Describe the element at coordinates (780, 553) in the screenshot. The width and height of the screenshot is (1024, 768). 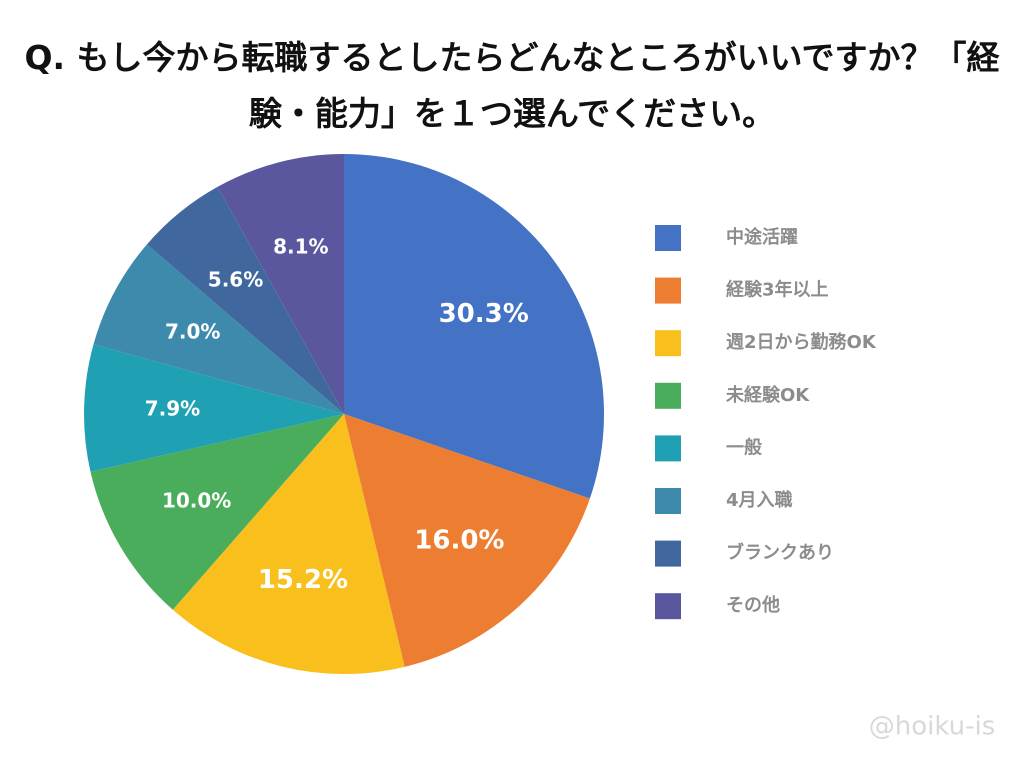
I see `legend-label: ブランクあり` at that location.